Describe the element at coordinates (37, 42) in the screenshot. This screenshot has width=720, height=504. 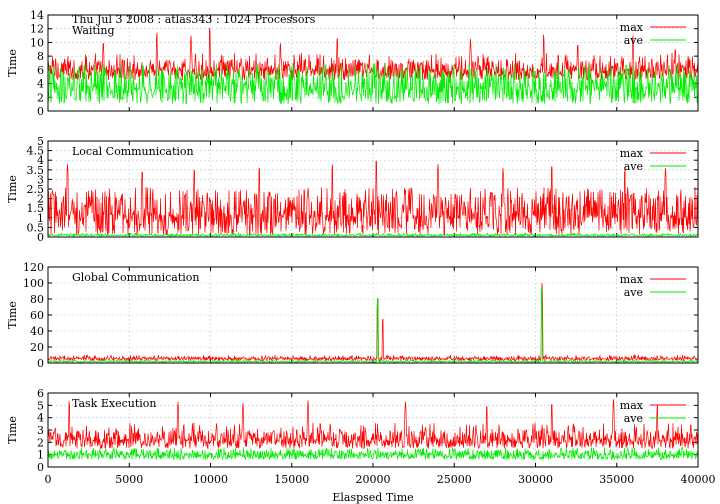
I see `y-tick-label: 10` at that location.